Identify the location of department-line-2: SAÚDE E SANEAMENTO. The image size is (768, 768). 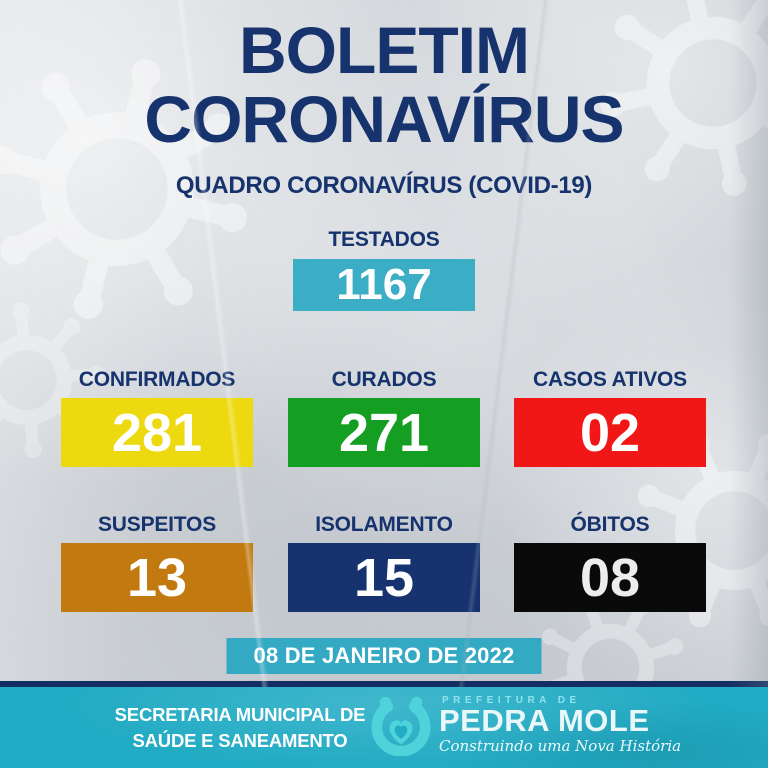
(240, 740).